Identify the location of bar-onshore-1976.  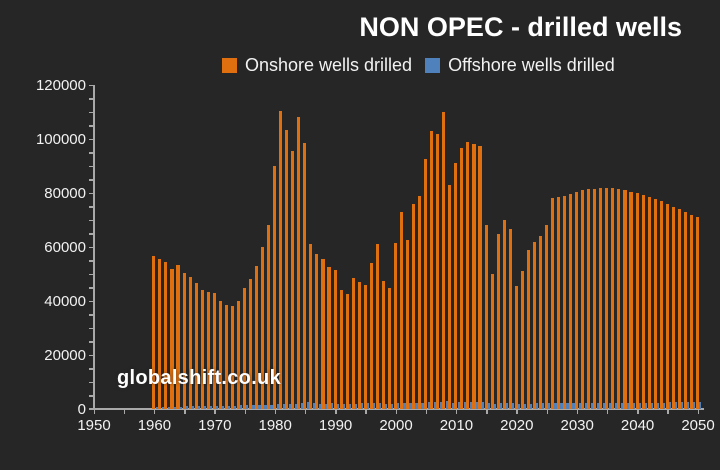
(250, 344).